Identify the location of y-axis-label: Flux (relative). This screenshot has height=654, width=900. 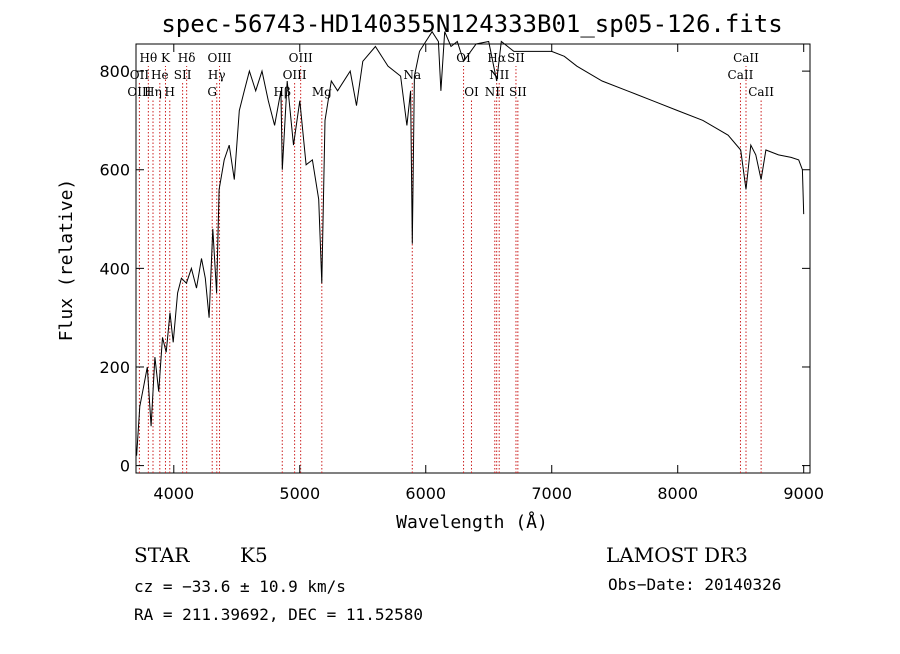
(66, 260).